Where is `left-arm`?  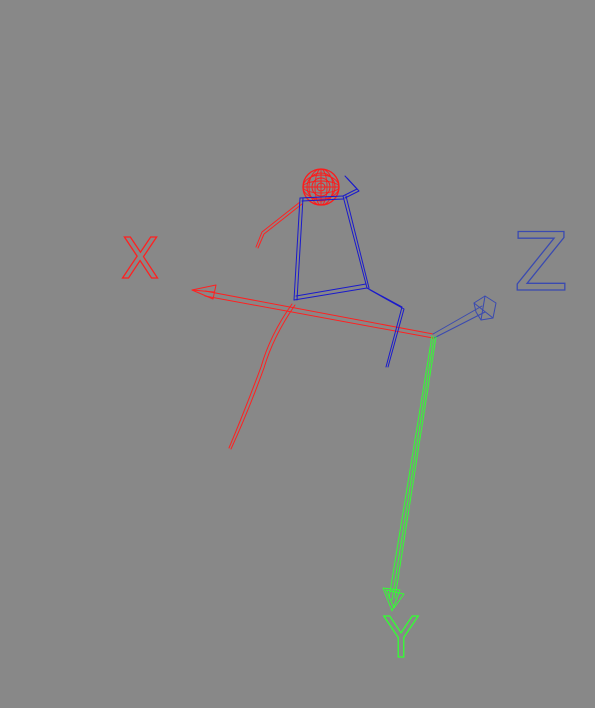 left-arm is located at coordinates (278, 224).